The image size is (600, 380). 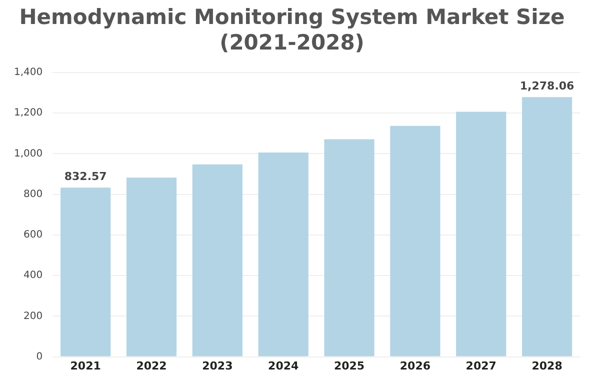 I want to click on data-label: 832.57, so click(x=85, y=177).